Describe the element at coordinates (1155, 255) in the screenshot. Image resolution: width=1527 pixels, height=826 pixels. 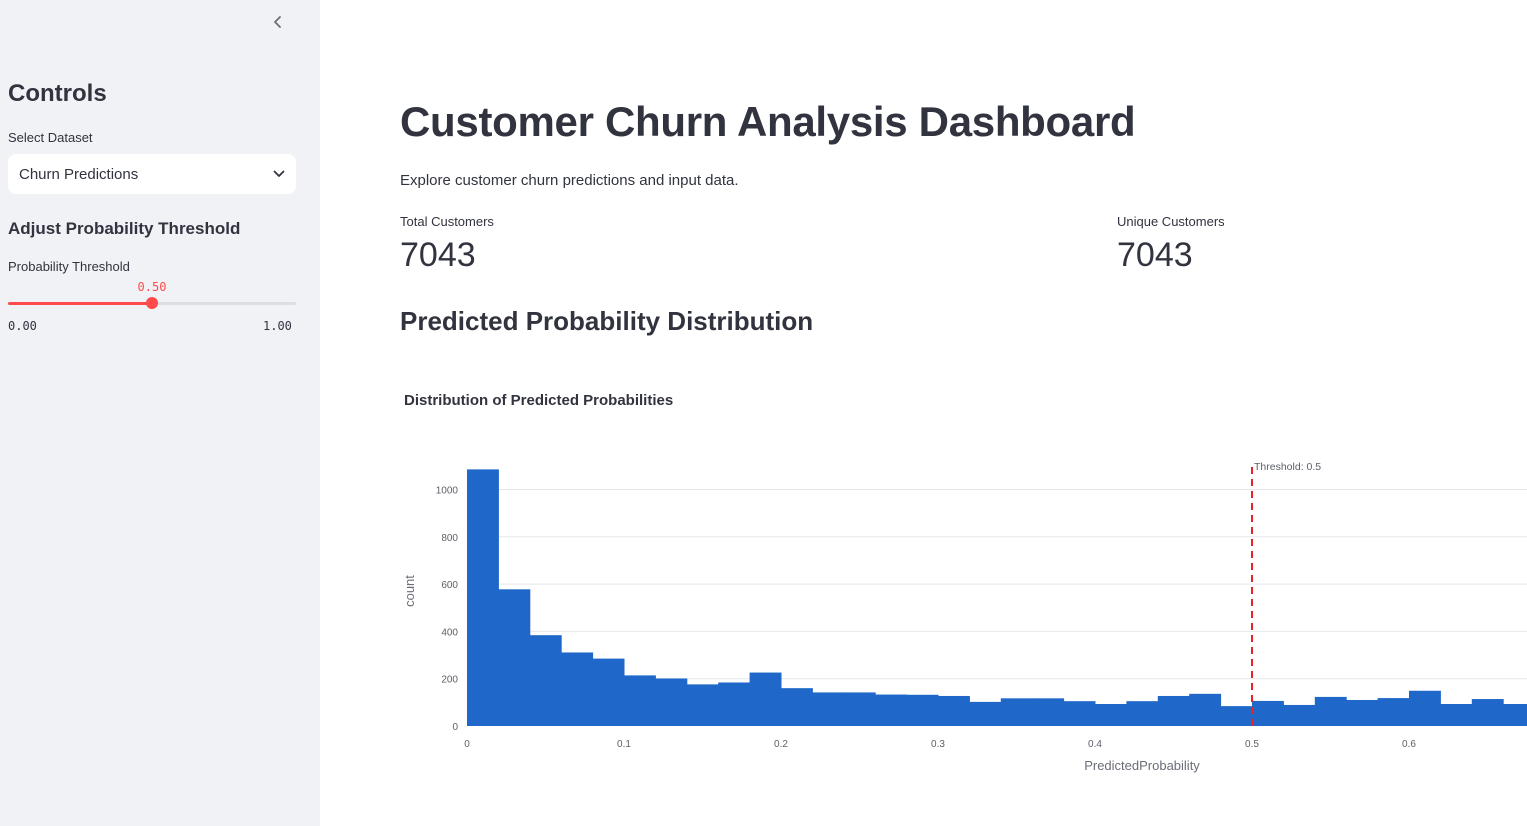
I see `metric-value-unique: 7043` at that location.